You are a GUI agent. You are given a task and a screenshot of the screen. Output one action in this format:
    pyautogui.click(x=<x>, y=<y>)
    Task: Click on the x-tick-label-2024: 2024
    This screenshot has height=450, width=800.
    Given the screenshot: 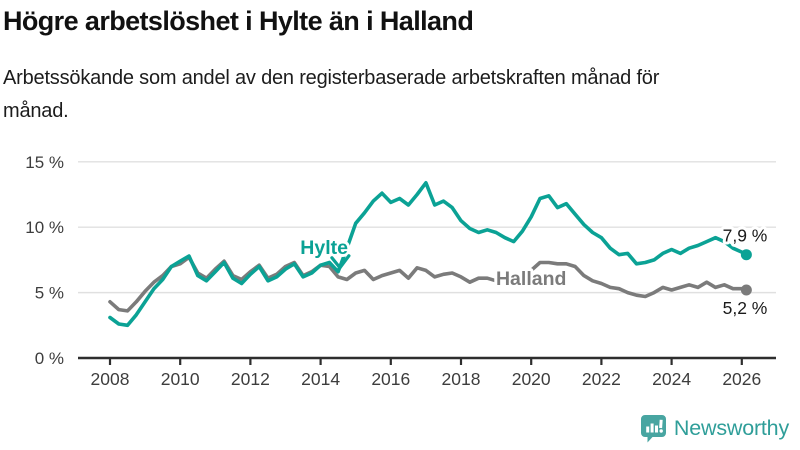 What is the action you would take?
    pyautogui.click(x=671, y=379)
    